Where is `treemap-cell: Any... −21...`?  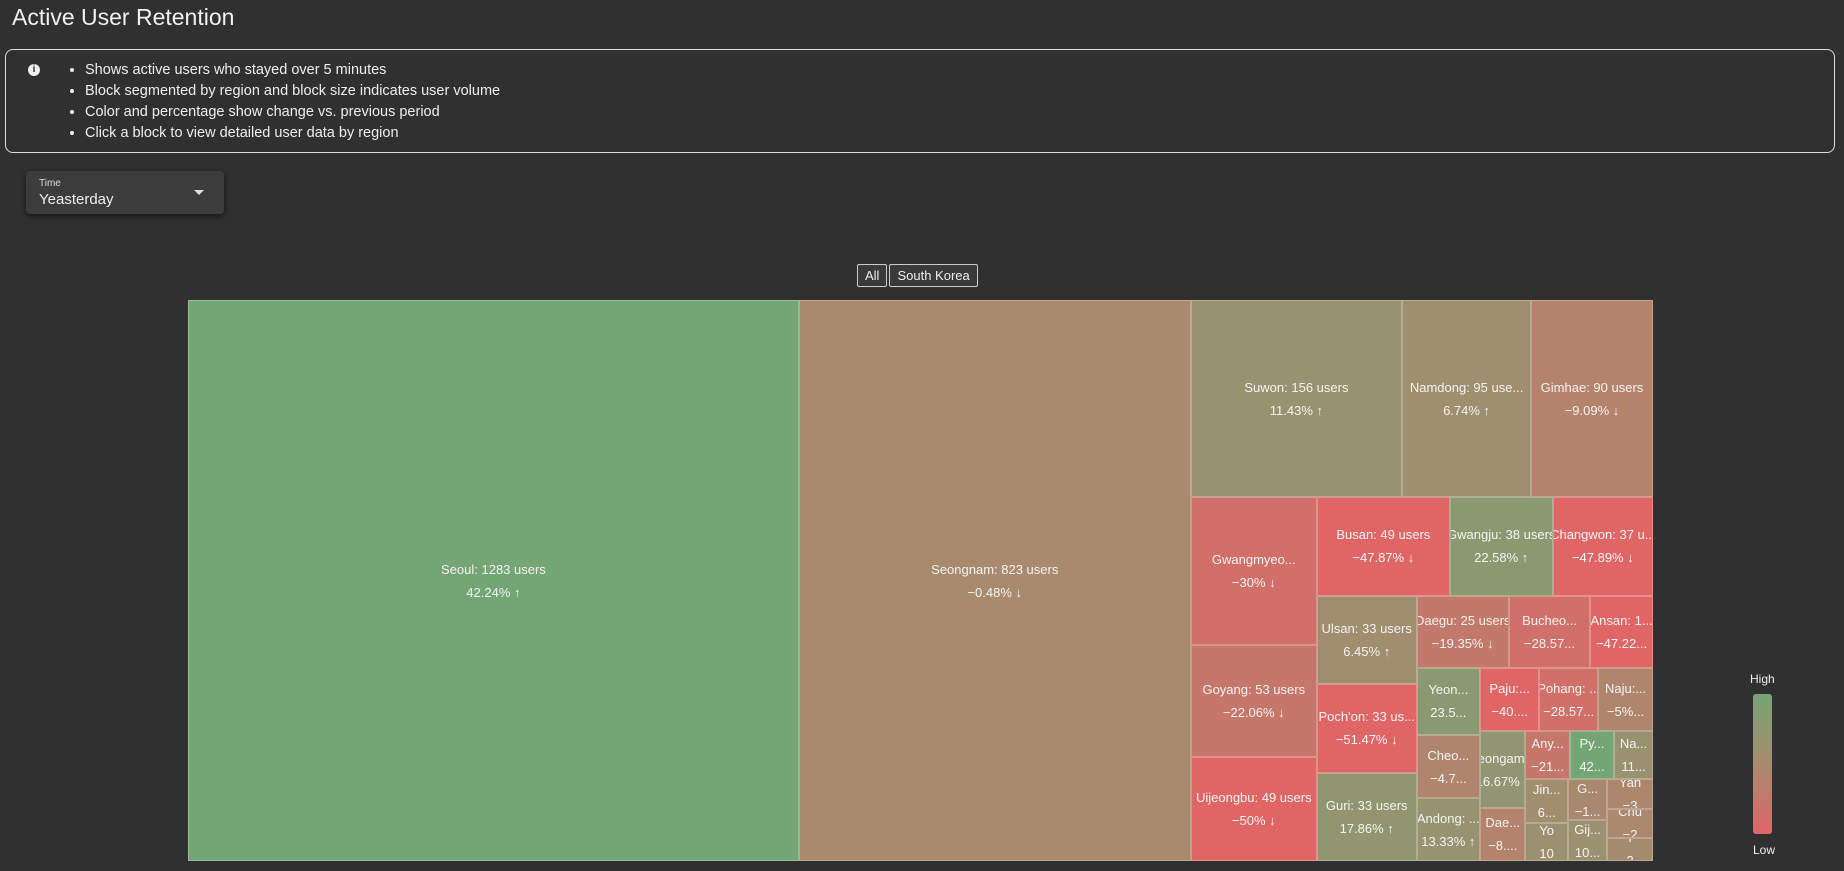 treemap-cell: Any... −21... is located at coordinates (1547, 755).